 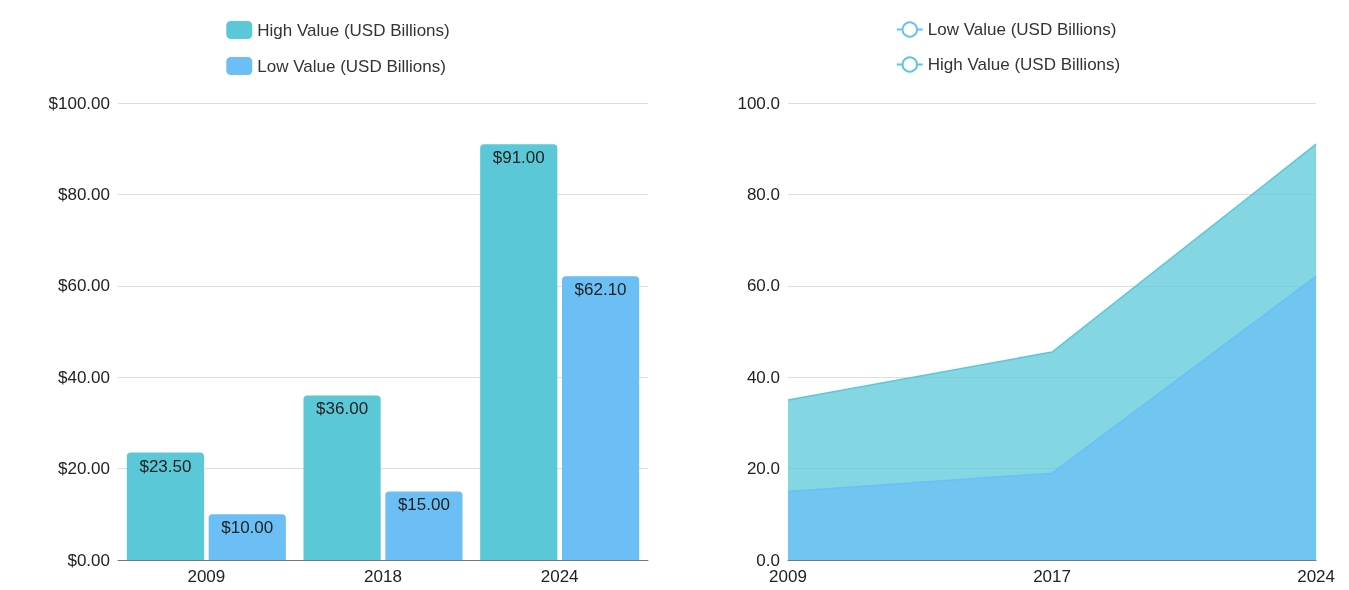 What do you see at coordinates (763, 377) in the screenshot?
I see `y-tick-label: 40.0` at bounding box center [763, 377].